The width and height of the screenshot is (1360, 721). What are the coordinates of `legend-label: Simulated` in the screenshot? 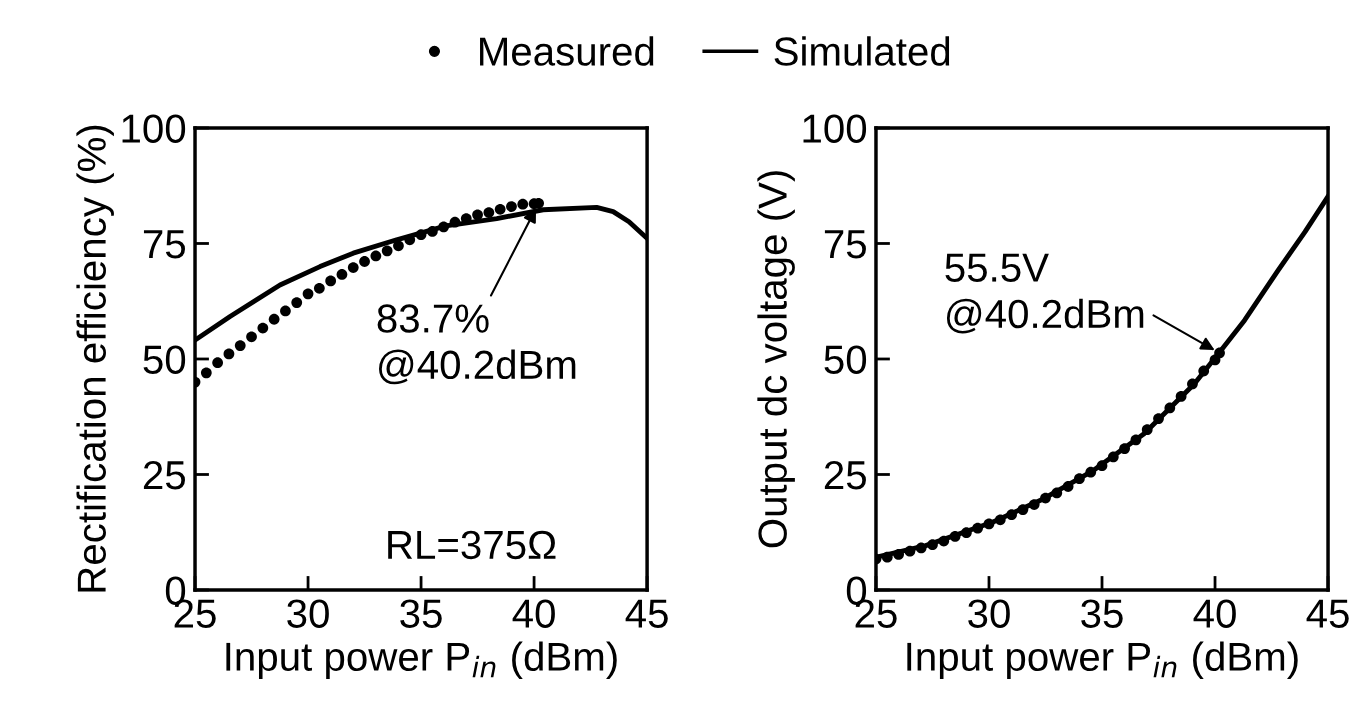 It's located at (862, 51).